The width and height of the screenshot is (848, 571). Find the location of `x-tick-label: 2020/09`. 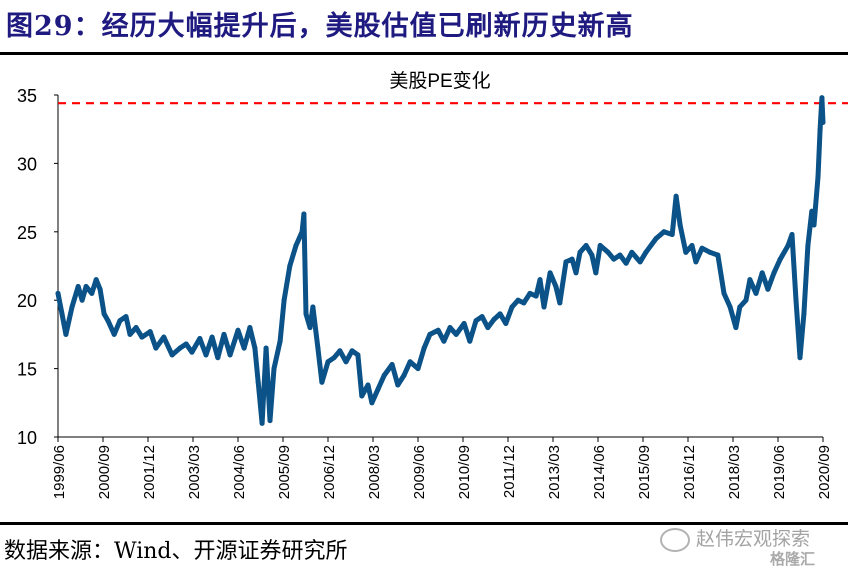

x-tick-label: 2020/09 is located at coordinates (824, 472).